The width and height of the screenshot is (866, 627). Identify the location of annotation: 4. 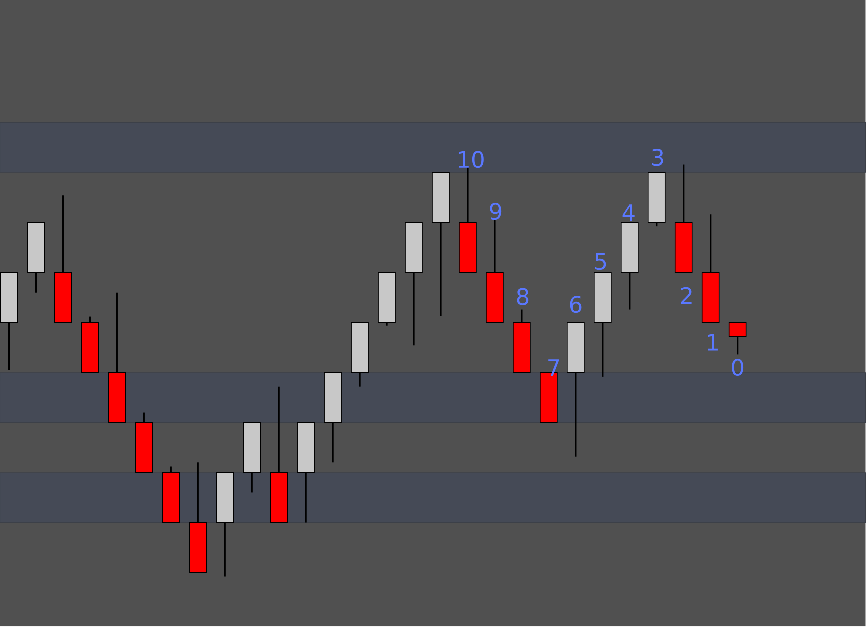
(628, 213).